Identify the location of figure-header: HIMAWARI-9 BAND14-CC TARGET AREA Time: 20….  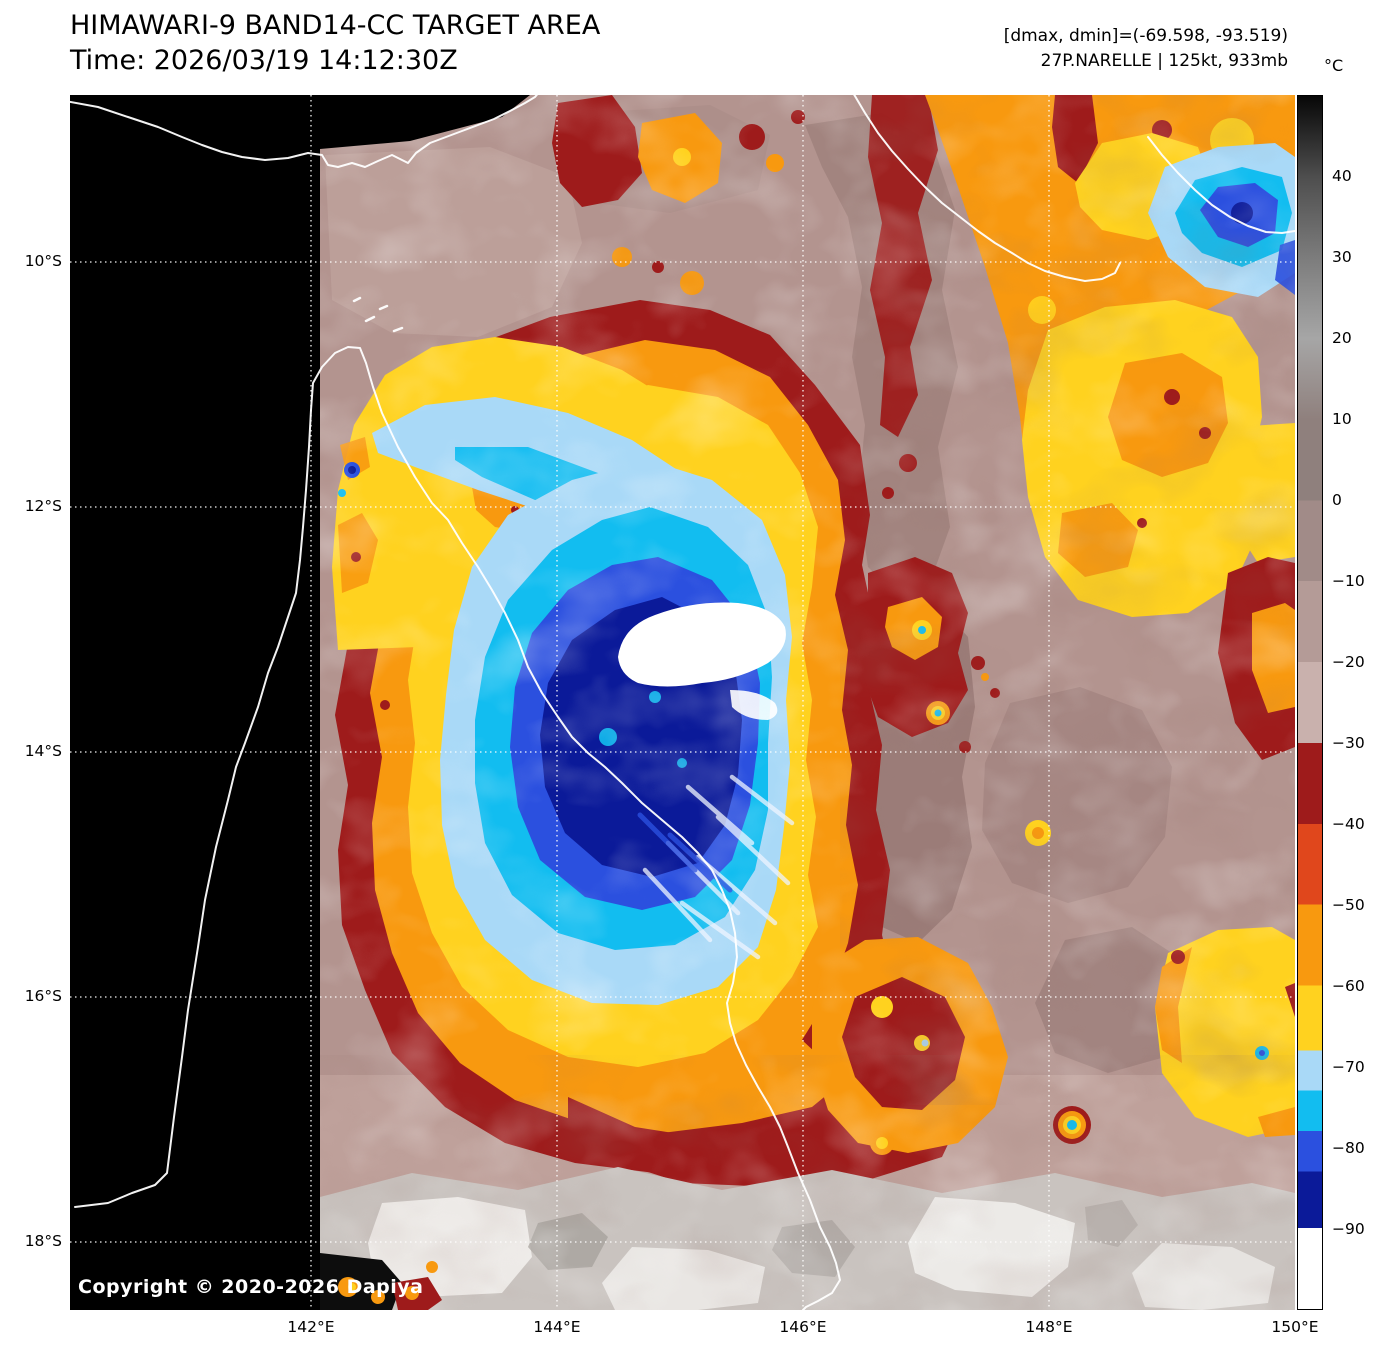
(335, 43).